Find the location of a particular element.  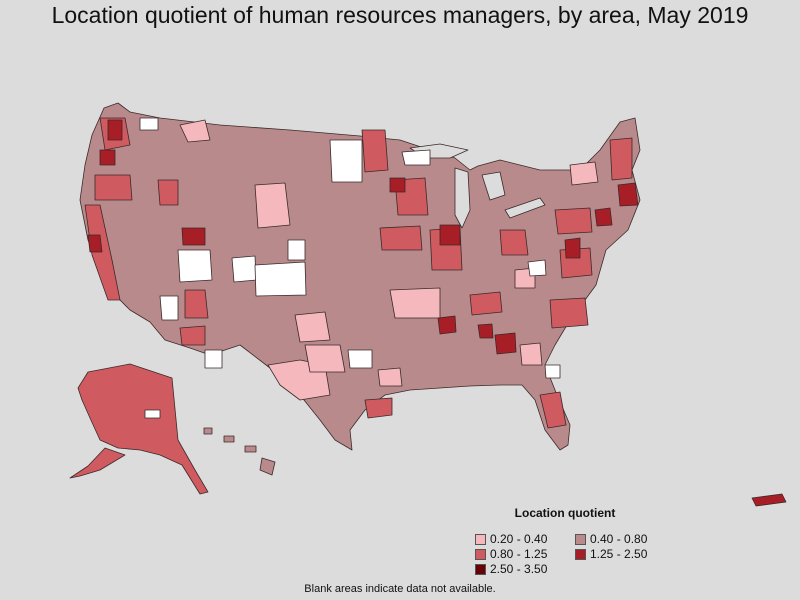

region-tennessee is located at coordinates (486, 303).